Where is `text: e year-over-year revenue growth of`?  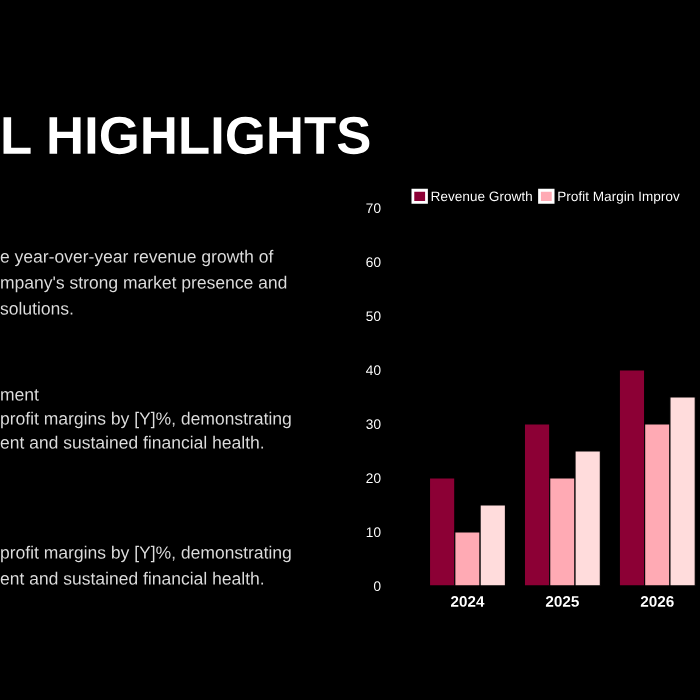 text: e year-over-year revenue growth of is located at coordinates (137, 258).